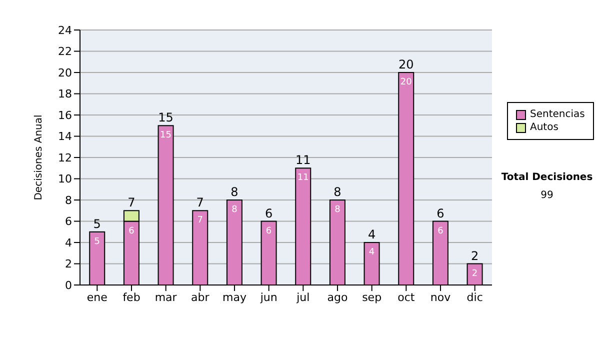  Describe the element at coordinates (68, 243) in the screenshot. I see `y-tick-label: 4` at that location.